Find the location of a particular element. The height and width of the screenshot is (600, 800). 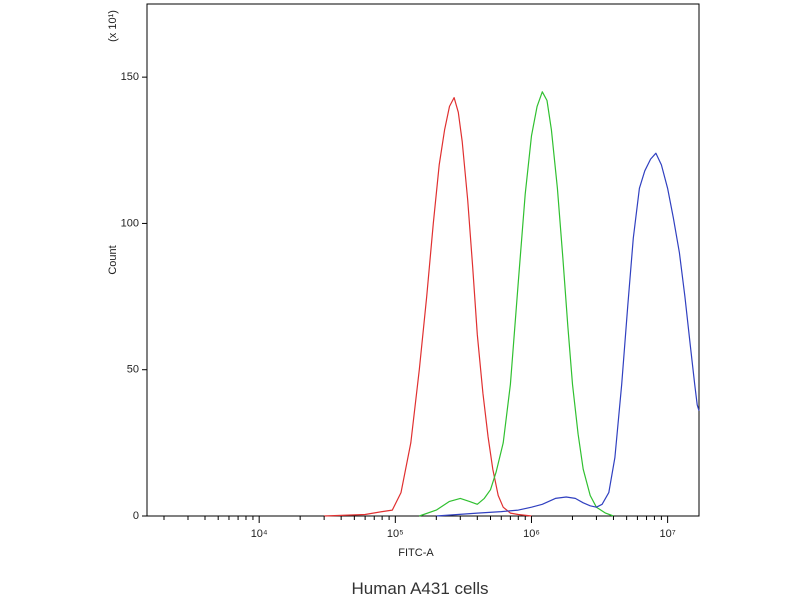

x-tick-label: 10⁵ is located at coordinates (395, 534).